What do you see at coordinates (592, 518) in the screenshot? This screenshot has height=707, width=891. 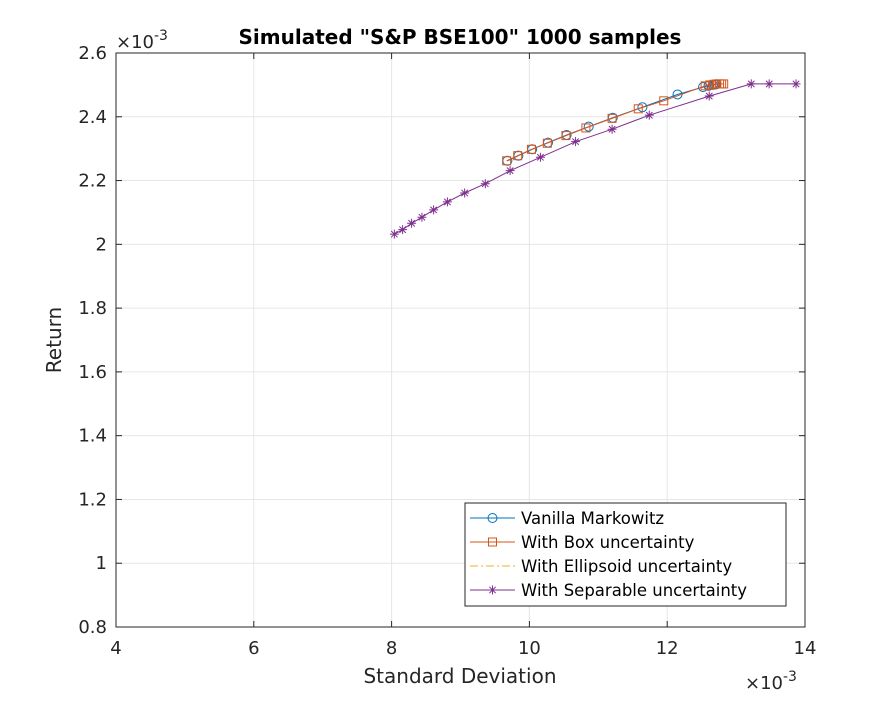 I see `legend-label: Vanilla Markowitz` at bounding box center [592, 518].